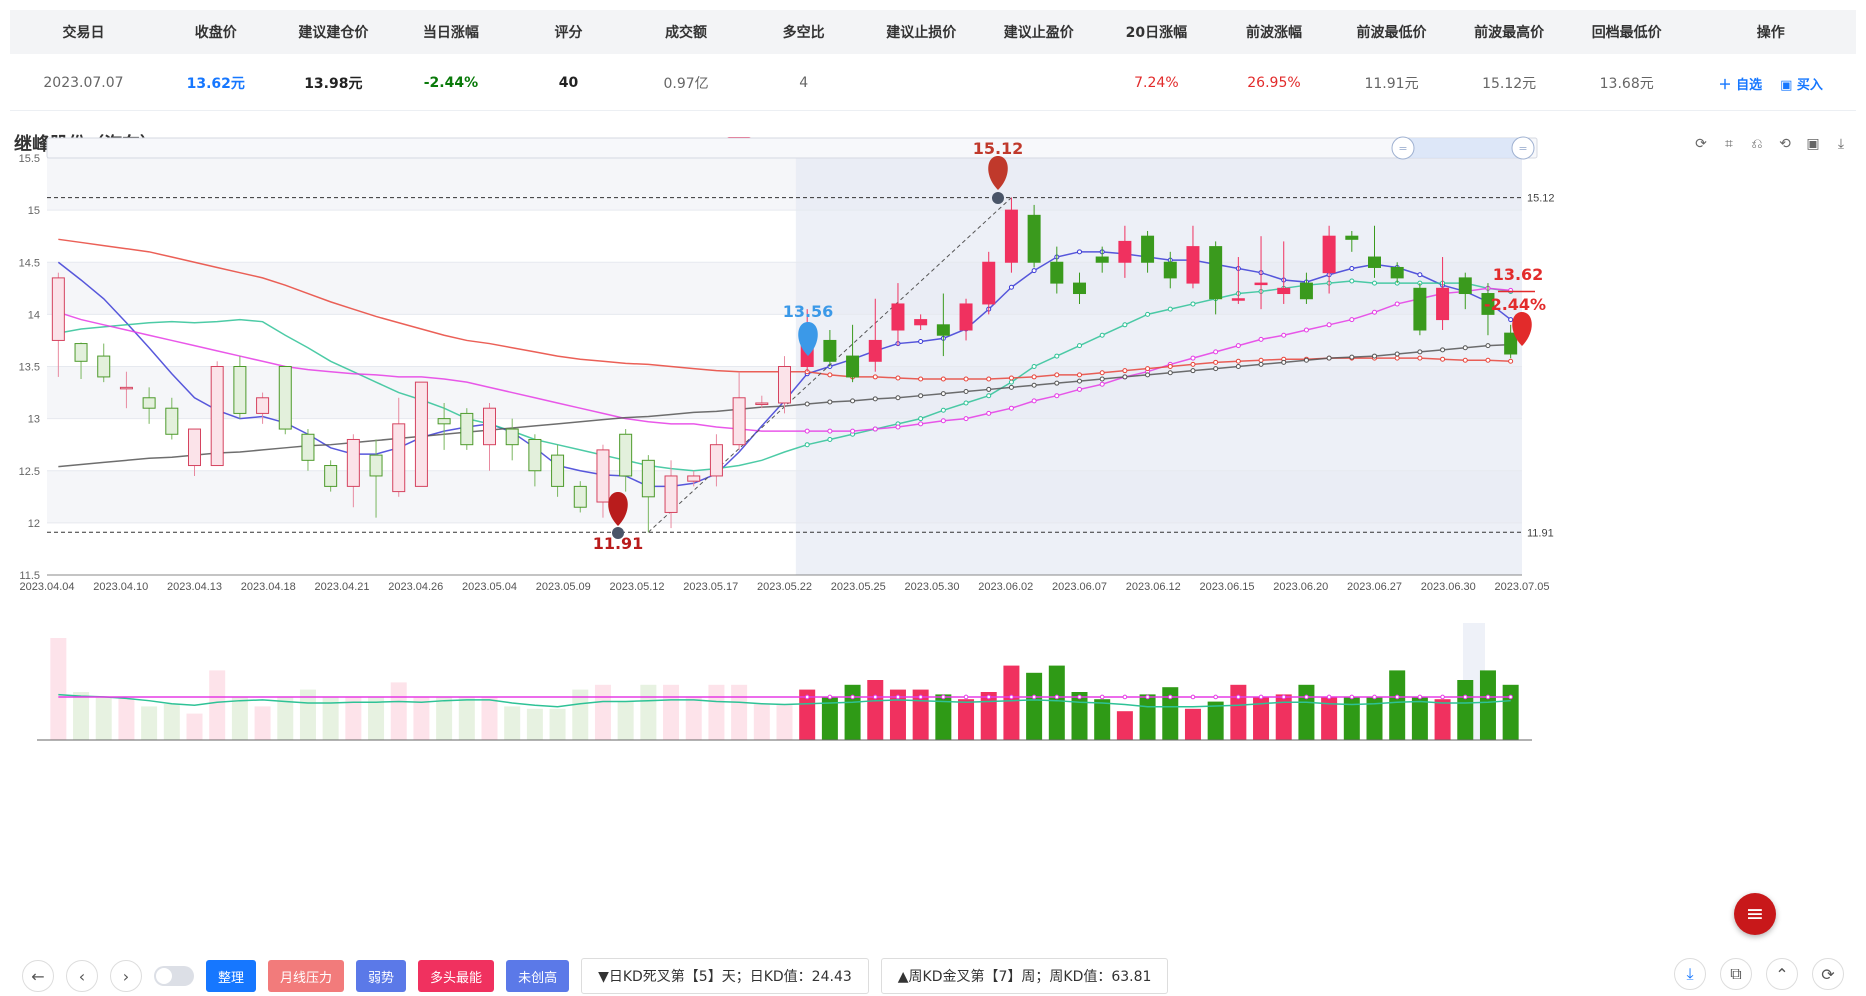 The width and height of the screenshot is (1866, 996). I want to click on signal-tag: 整理, so click(231, 976).